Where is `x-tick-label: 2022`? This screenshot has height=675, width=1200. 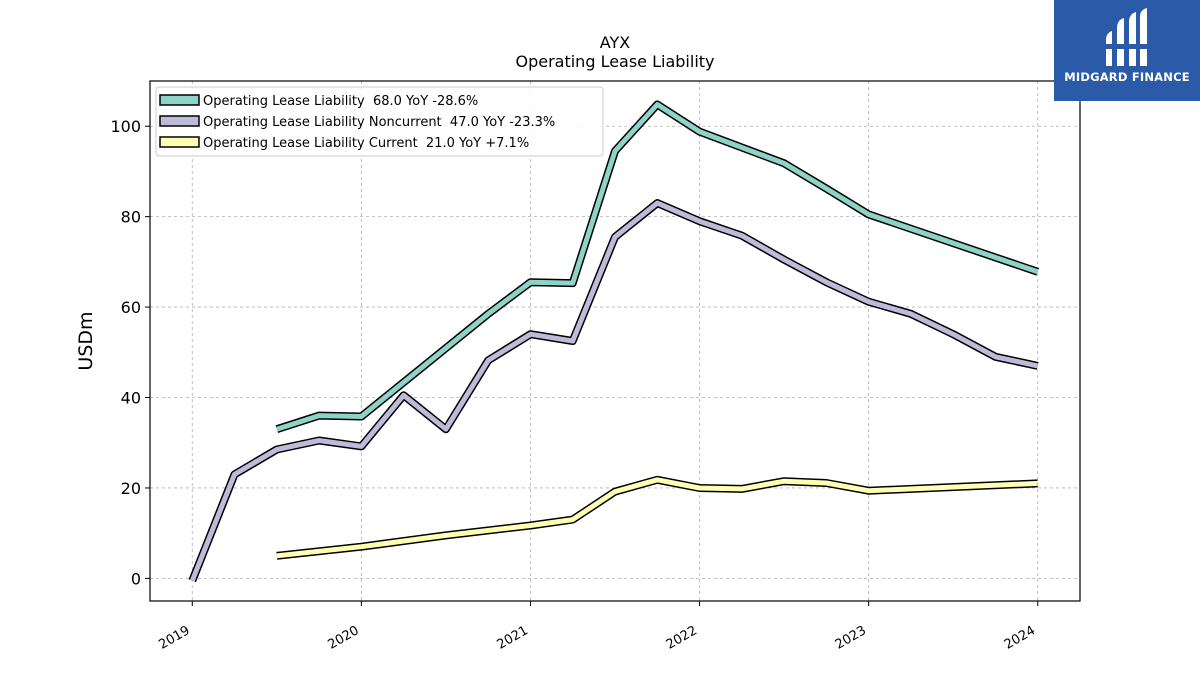 x-tick-label: 2022 is located at coordinates (682, 638).